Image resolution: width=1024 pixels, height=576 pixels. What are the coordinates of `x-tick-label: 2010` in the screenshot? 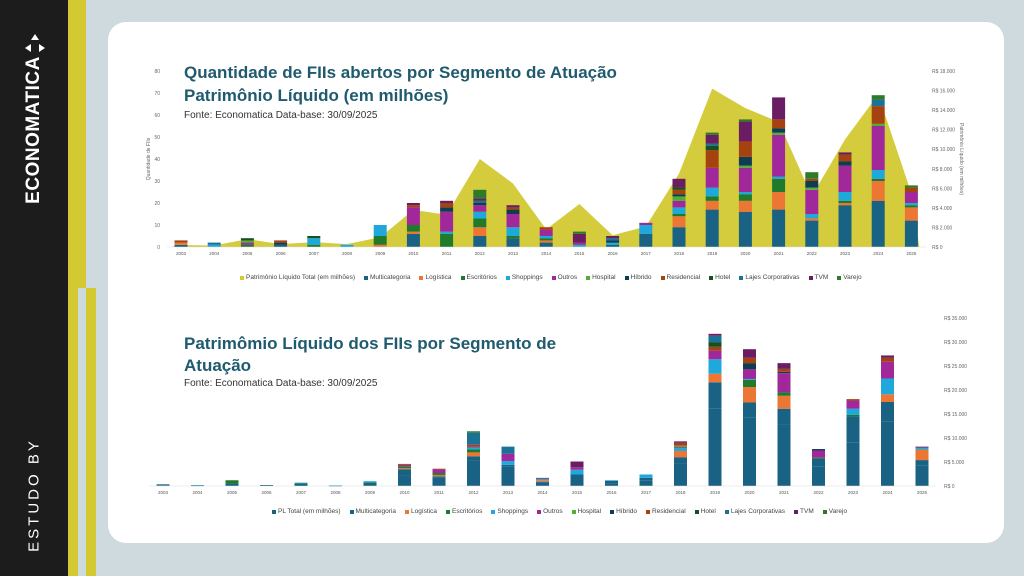 It's located at (413, 253).